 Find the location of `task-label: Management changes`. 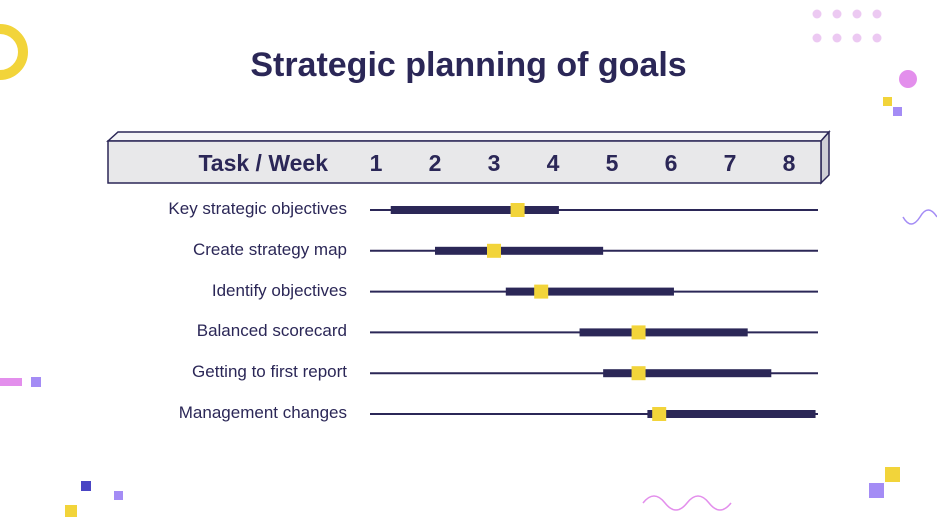

task-label: Management changes is located at coordinates (262, 412).